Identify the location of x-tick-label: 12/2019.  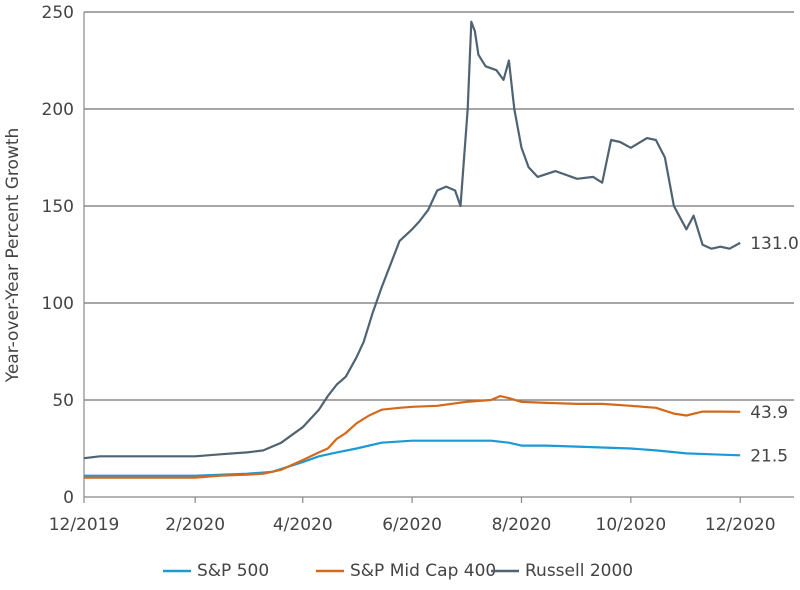
(84, 525).